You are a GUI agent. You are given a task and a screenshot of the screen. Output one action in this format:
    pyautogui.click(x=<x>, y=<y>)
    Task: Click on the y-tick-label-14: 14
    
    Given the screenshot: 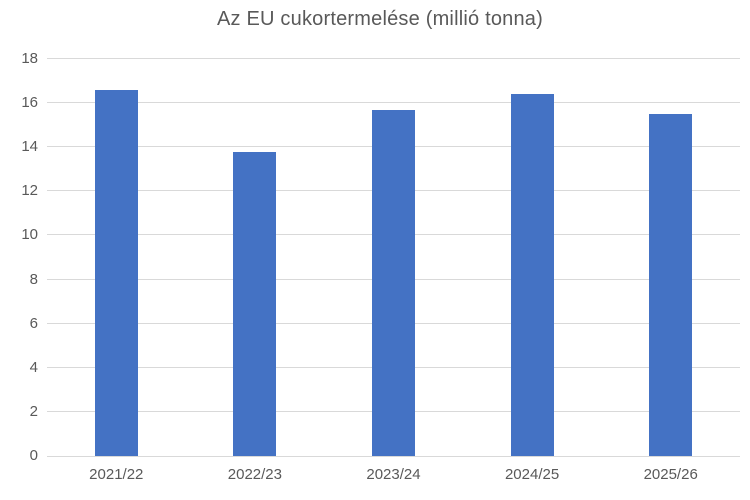 What is the action you would take?
    pyautogui.click(x=29, y=147)
    